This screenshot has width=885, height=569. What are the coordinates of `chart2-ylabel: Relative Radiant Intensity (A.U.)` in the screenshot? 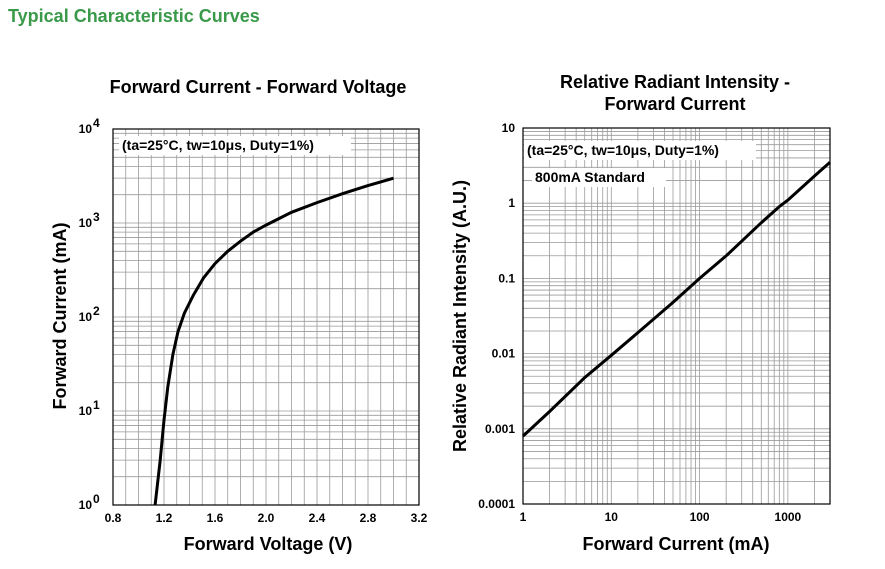 It's located at (460, 316).